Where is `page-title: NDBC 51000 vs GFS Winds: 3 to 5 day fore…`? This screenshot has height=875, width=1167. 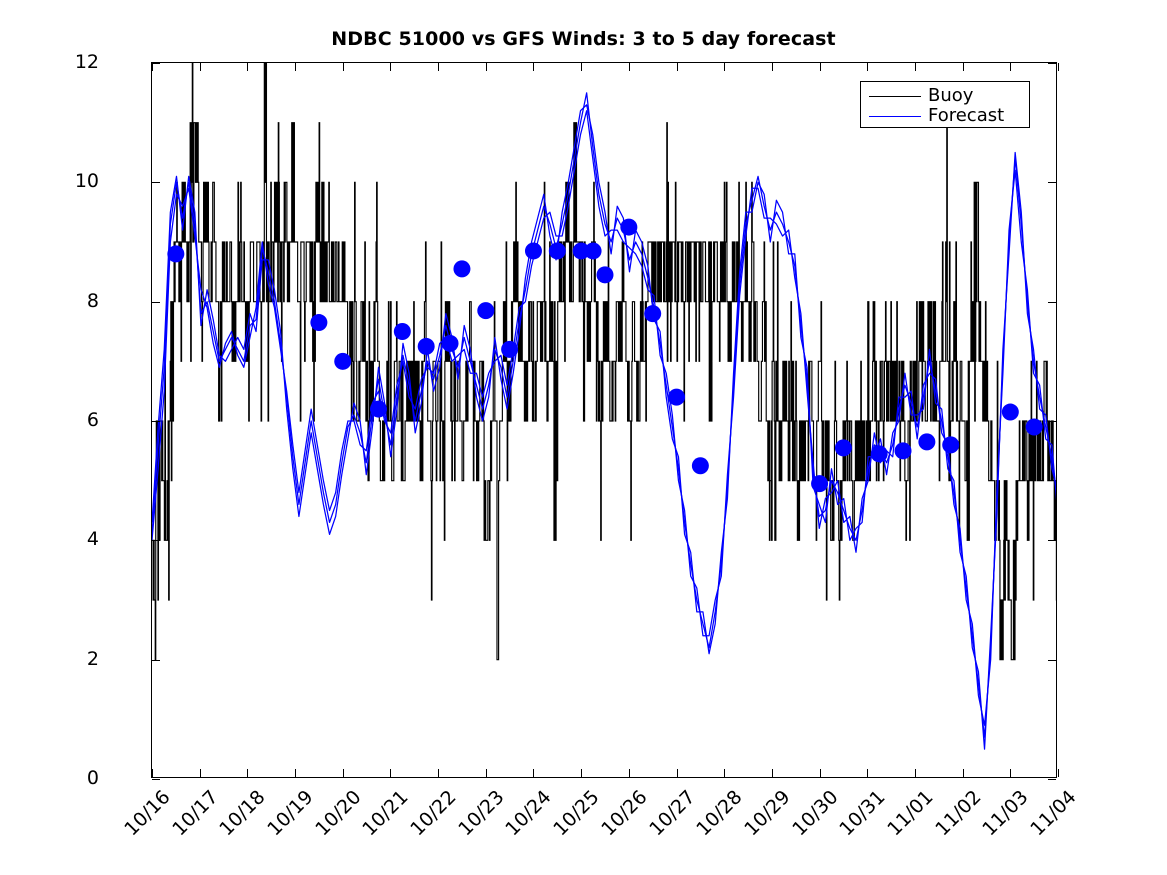 page-title: NDBC 51000 vs GFS Winds: 3 to 5 day fore… is located at coordinates (583, 39).